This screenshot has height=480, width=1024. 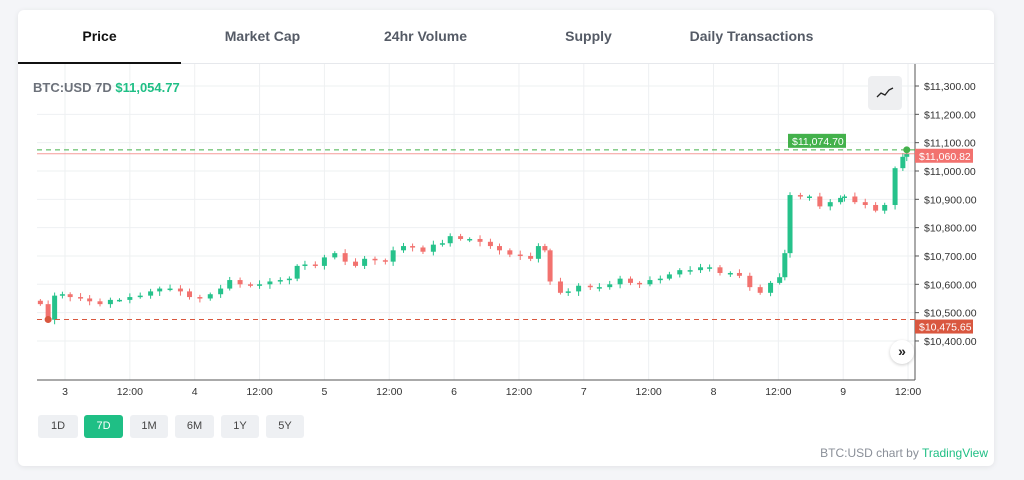 What do you see at coordinates (106, 87) in the screenshot?
I see `chart-legend: BTC:USD 7D $11,054.77` at bounding box center [106, 87].